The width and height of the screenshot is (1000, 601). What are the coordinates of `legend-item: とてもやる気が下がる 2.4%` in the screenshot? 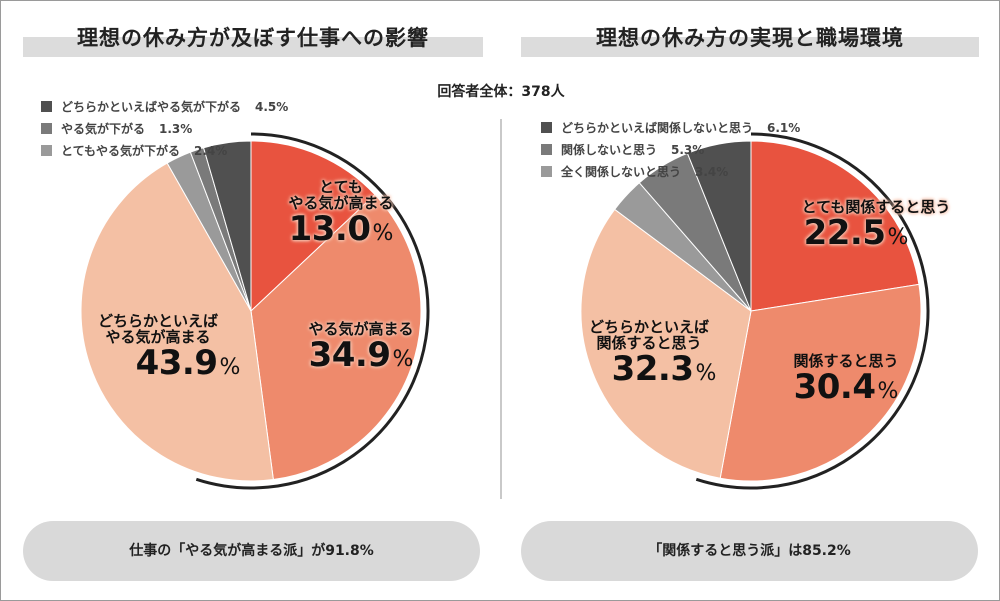 It's located at (164, 151).